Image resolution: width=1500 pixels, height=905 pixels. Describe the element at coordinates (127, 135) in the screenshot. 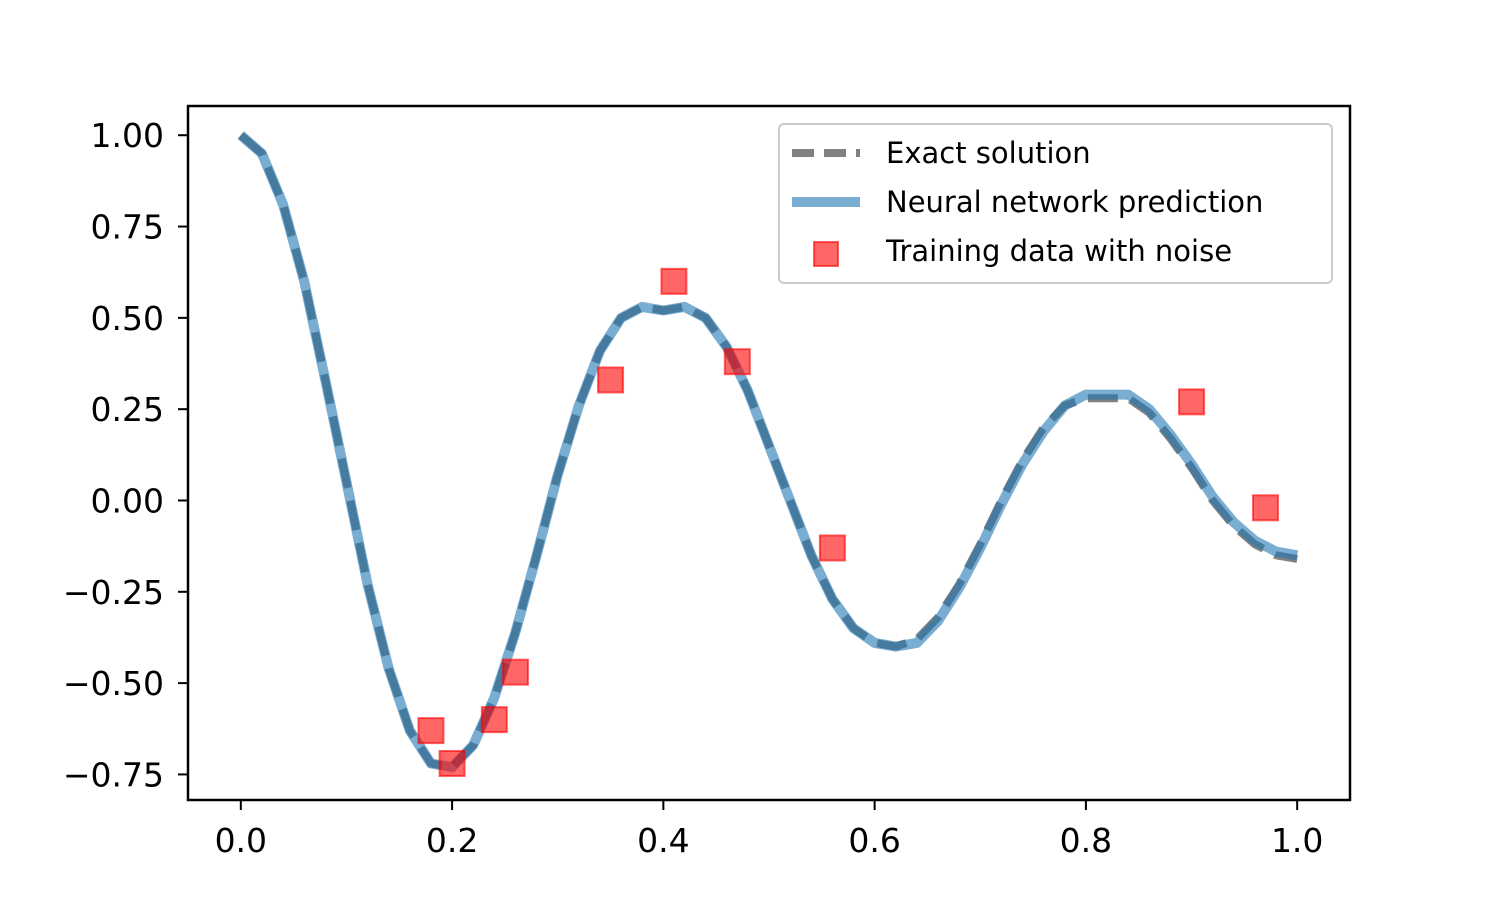

I see `y-tick-label: 1.00` at that location.